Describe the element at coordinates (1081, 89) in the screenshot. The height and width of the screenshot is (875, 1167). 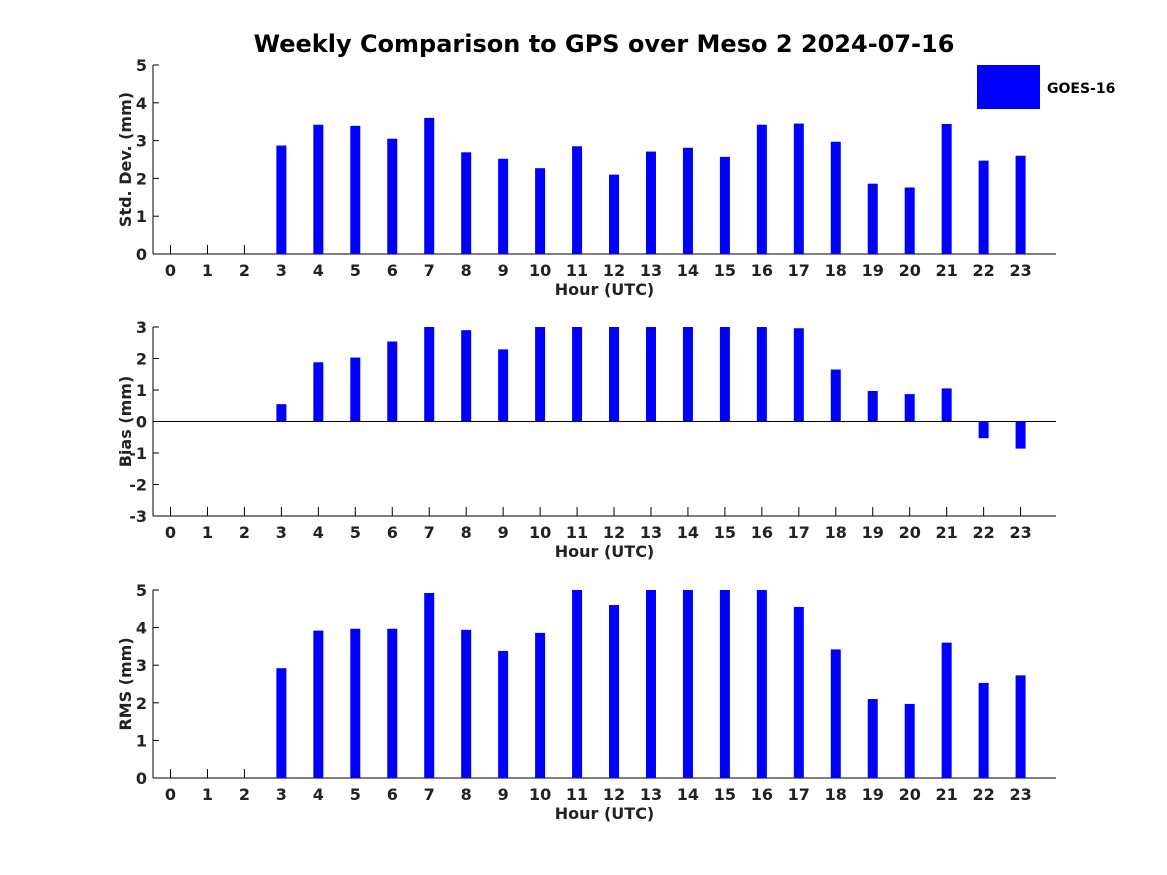
I see `legend-label: GOES-16` at that location.